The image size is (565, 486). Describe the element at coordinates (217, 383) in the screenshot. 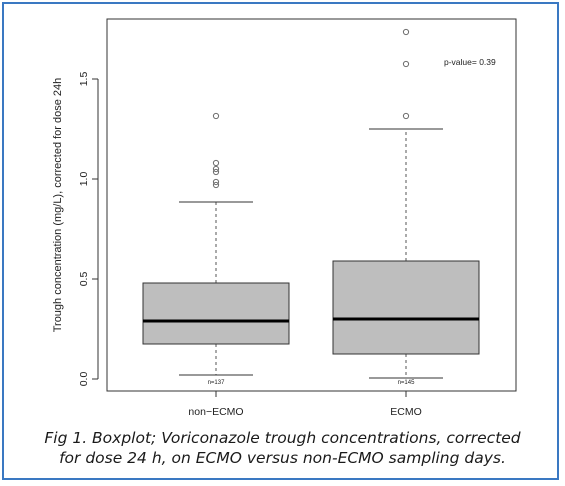

I see `n-label: n=137` at that location.